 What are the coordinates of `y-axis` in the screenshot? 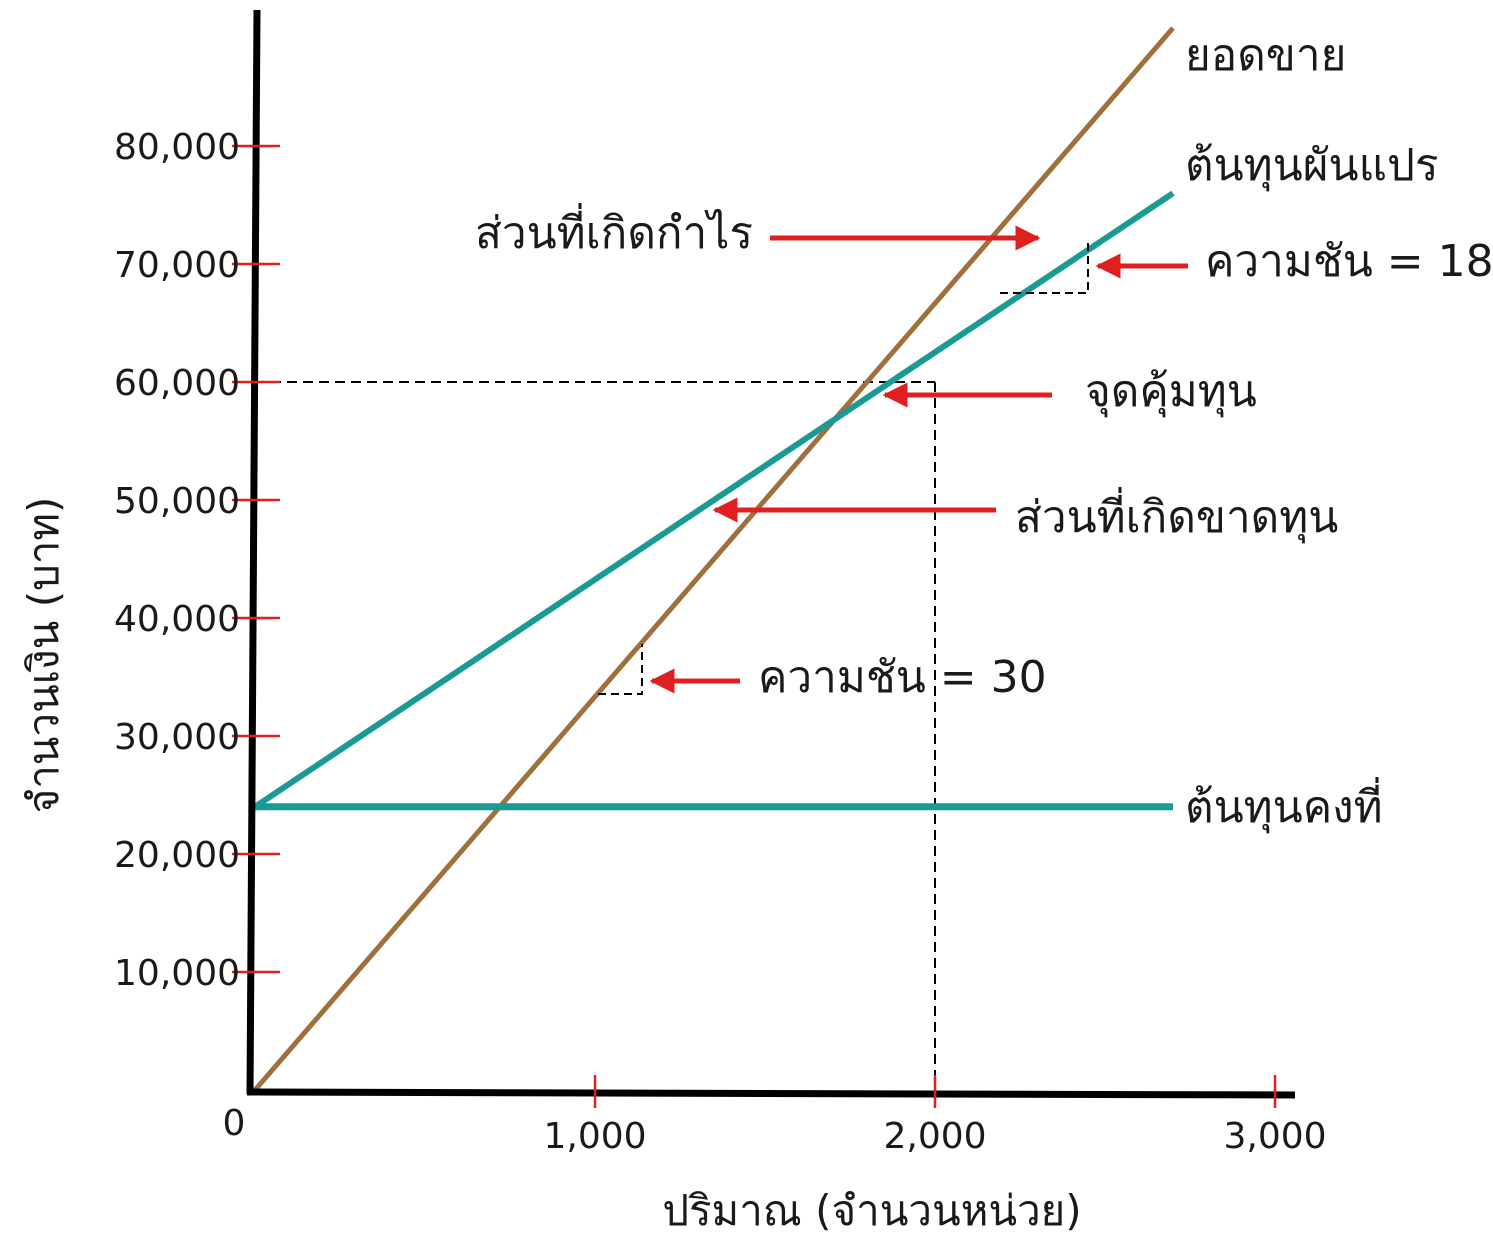 It's located at (253, 552).